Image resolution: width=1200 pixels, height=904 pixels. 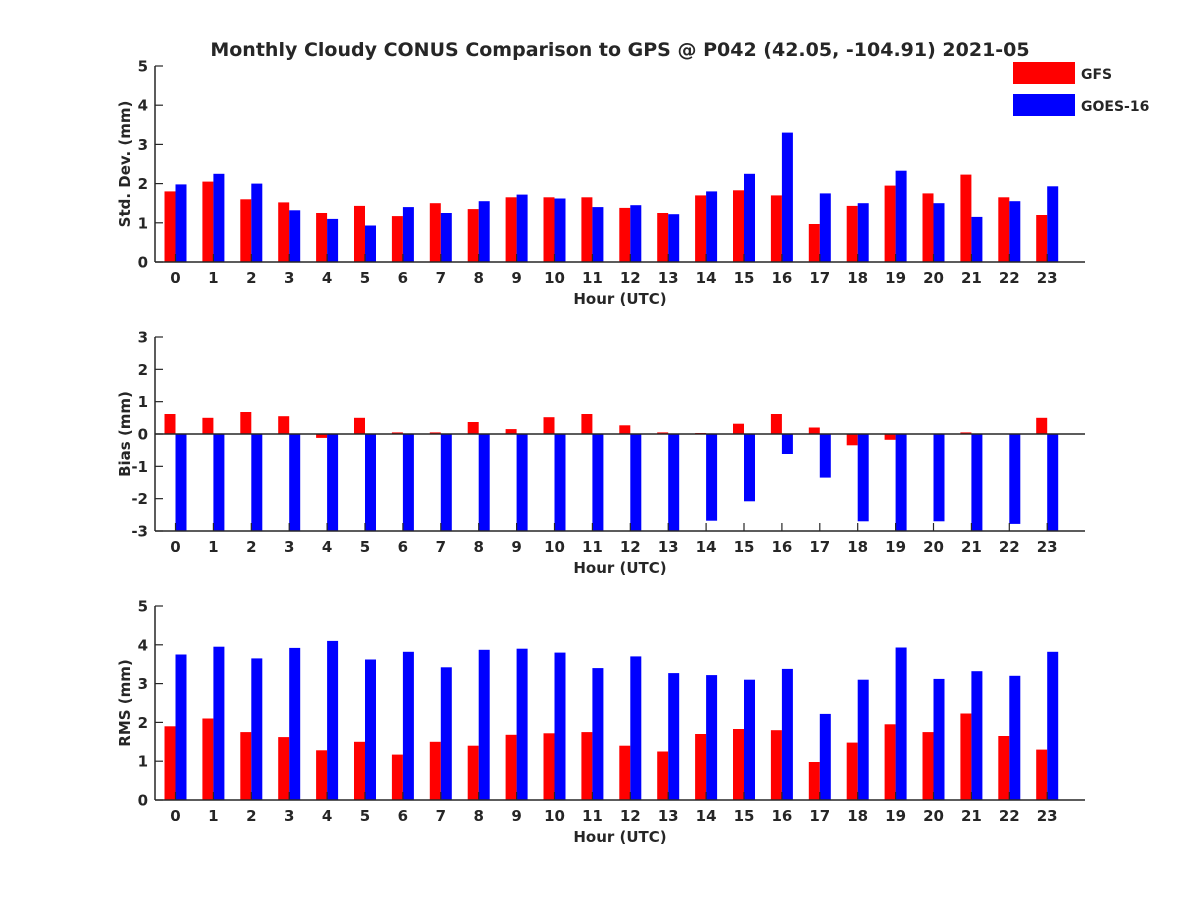 What do you see at coordinates (143, 801) in the screenshot?
I see `y-tick-label: 0` at bounding box center [143, 801].